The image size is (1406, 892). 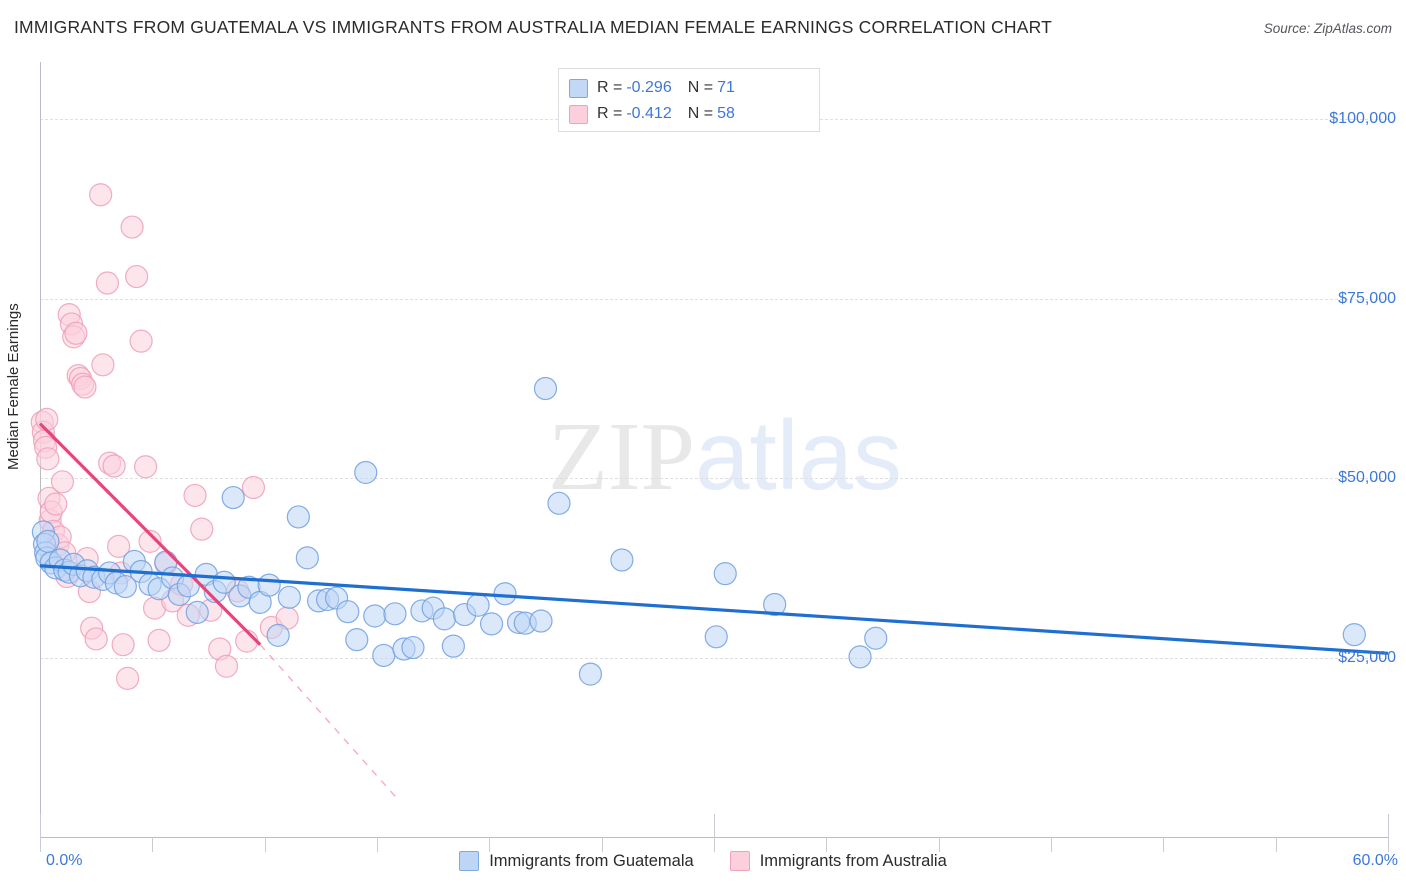 What do you see at coordinates (1375, 860) in the screenshot?
I see `x-tick-label-max: 60.0%` at bounding box center [1375, 860].